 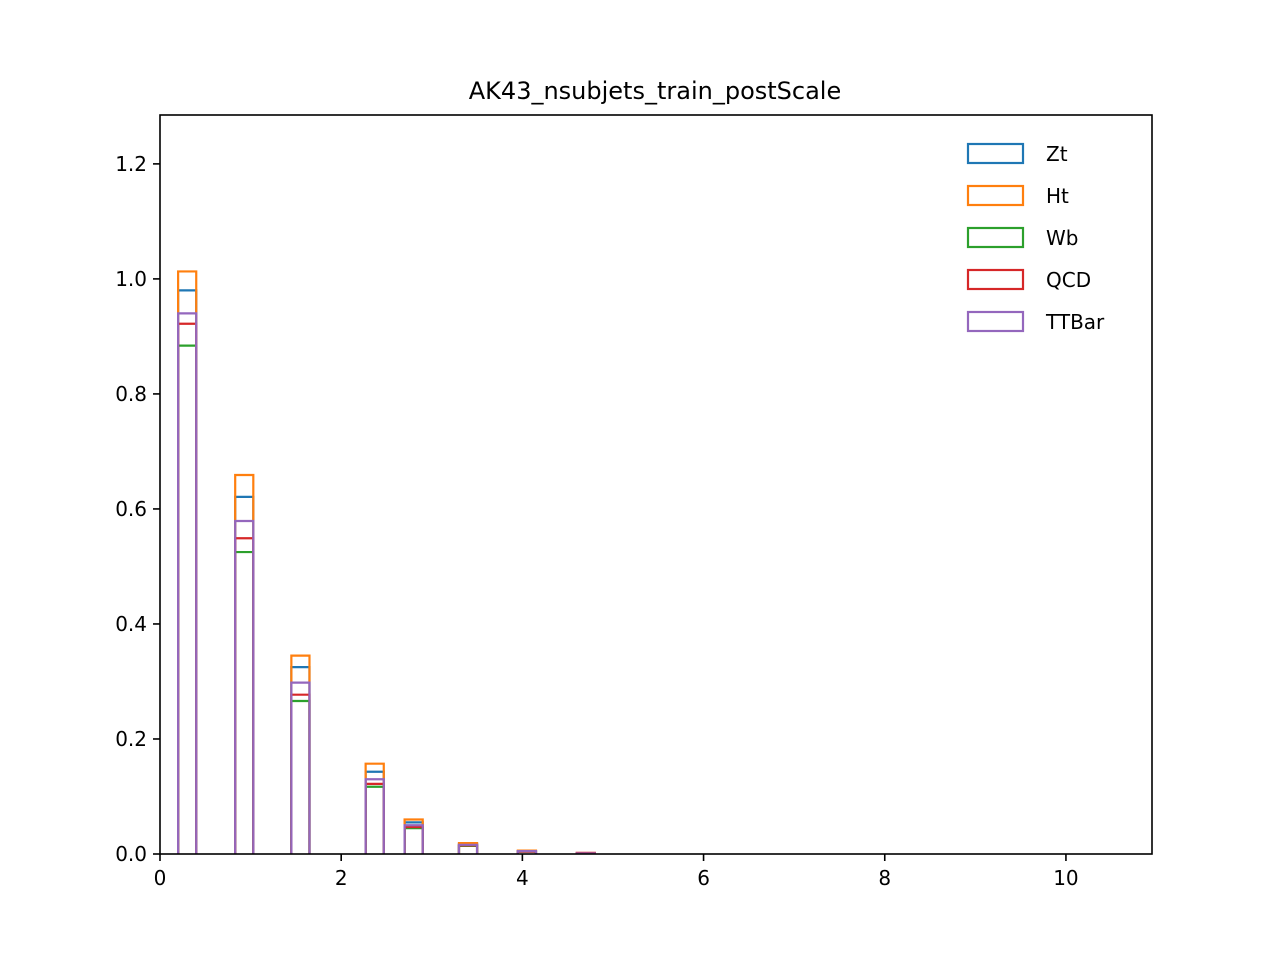 I want to click on x-tick-label: 4, so click(x=522, y=878).